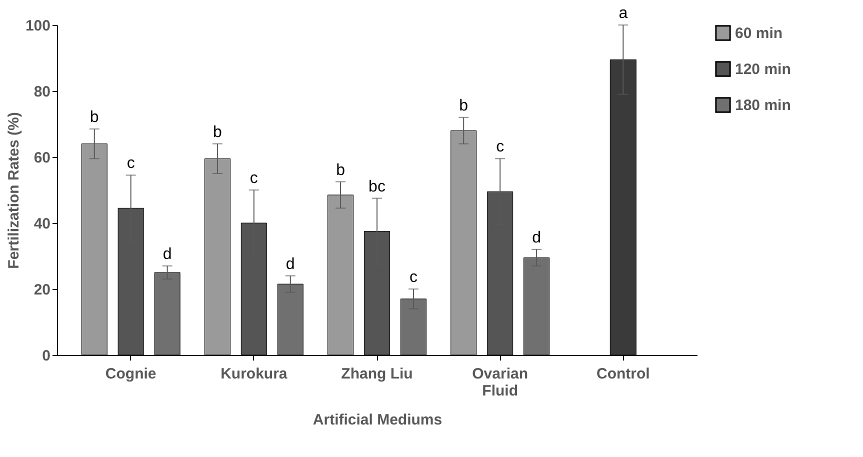 The width and height of the screenshot is (863, 457). Describe the element at coordinates (623, 374) in the screenshot. I see `x-tick-label: Control` at that location.